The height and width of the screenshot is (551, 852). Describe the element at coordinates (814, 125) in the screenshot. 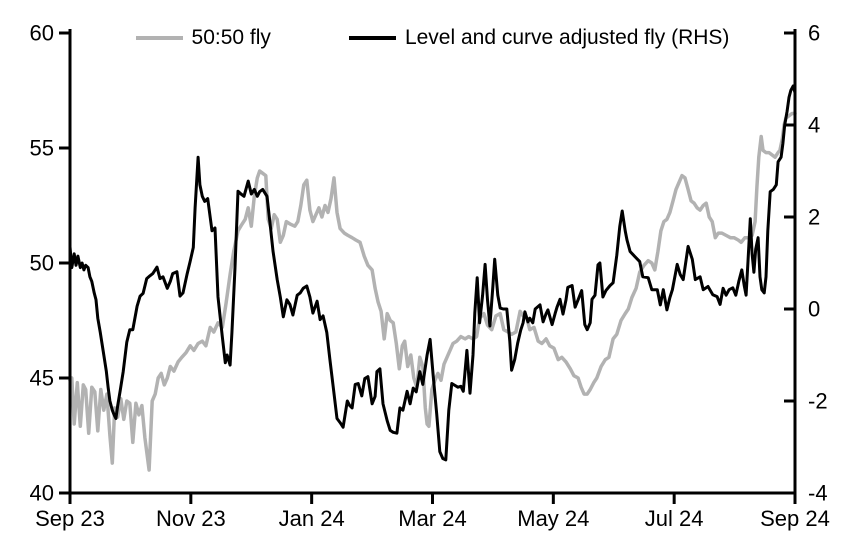

I see `right-axis-tick-label: 4` at that location.